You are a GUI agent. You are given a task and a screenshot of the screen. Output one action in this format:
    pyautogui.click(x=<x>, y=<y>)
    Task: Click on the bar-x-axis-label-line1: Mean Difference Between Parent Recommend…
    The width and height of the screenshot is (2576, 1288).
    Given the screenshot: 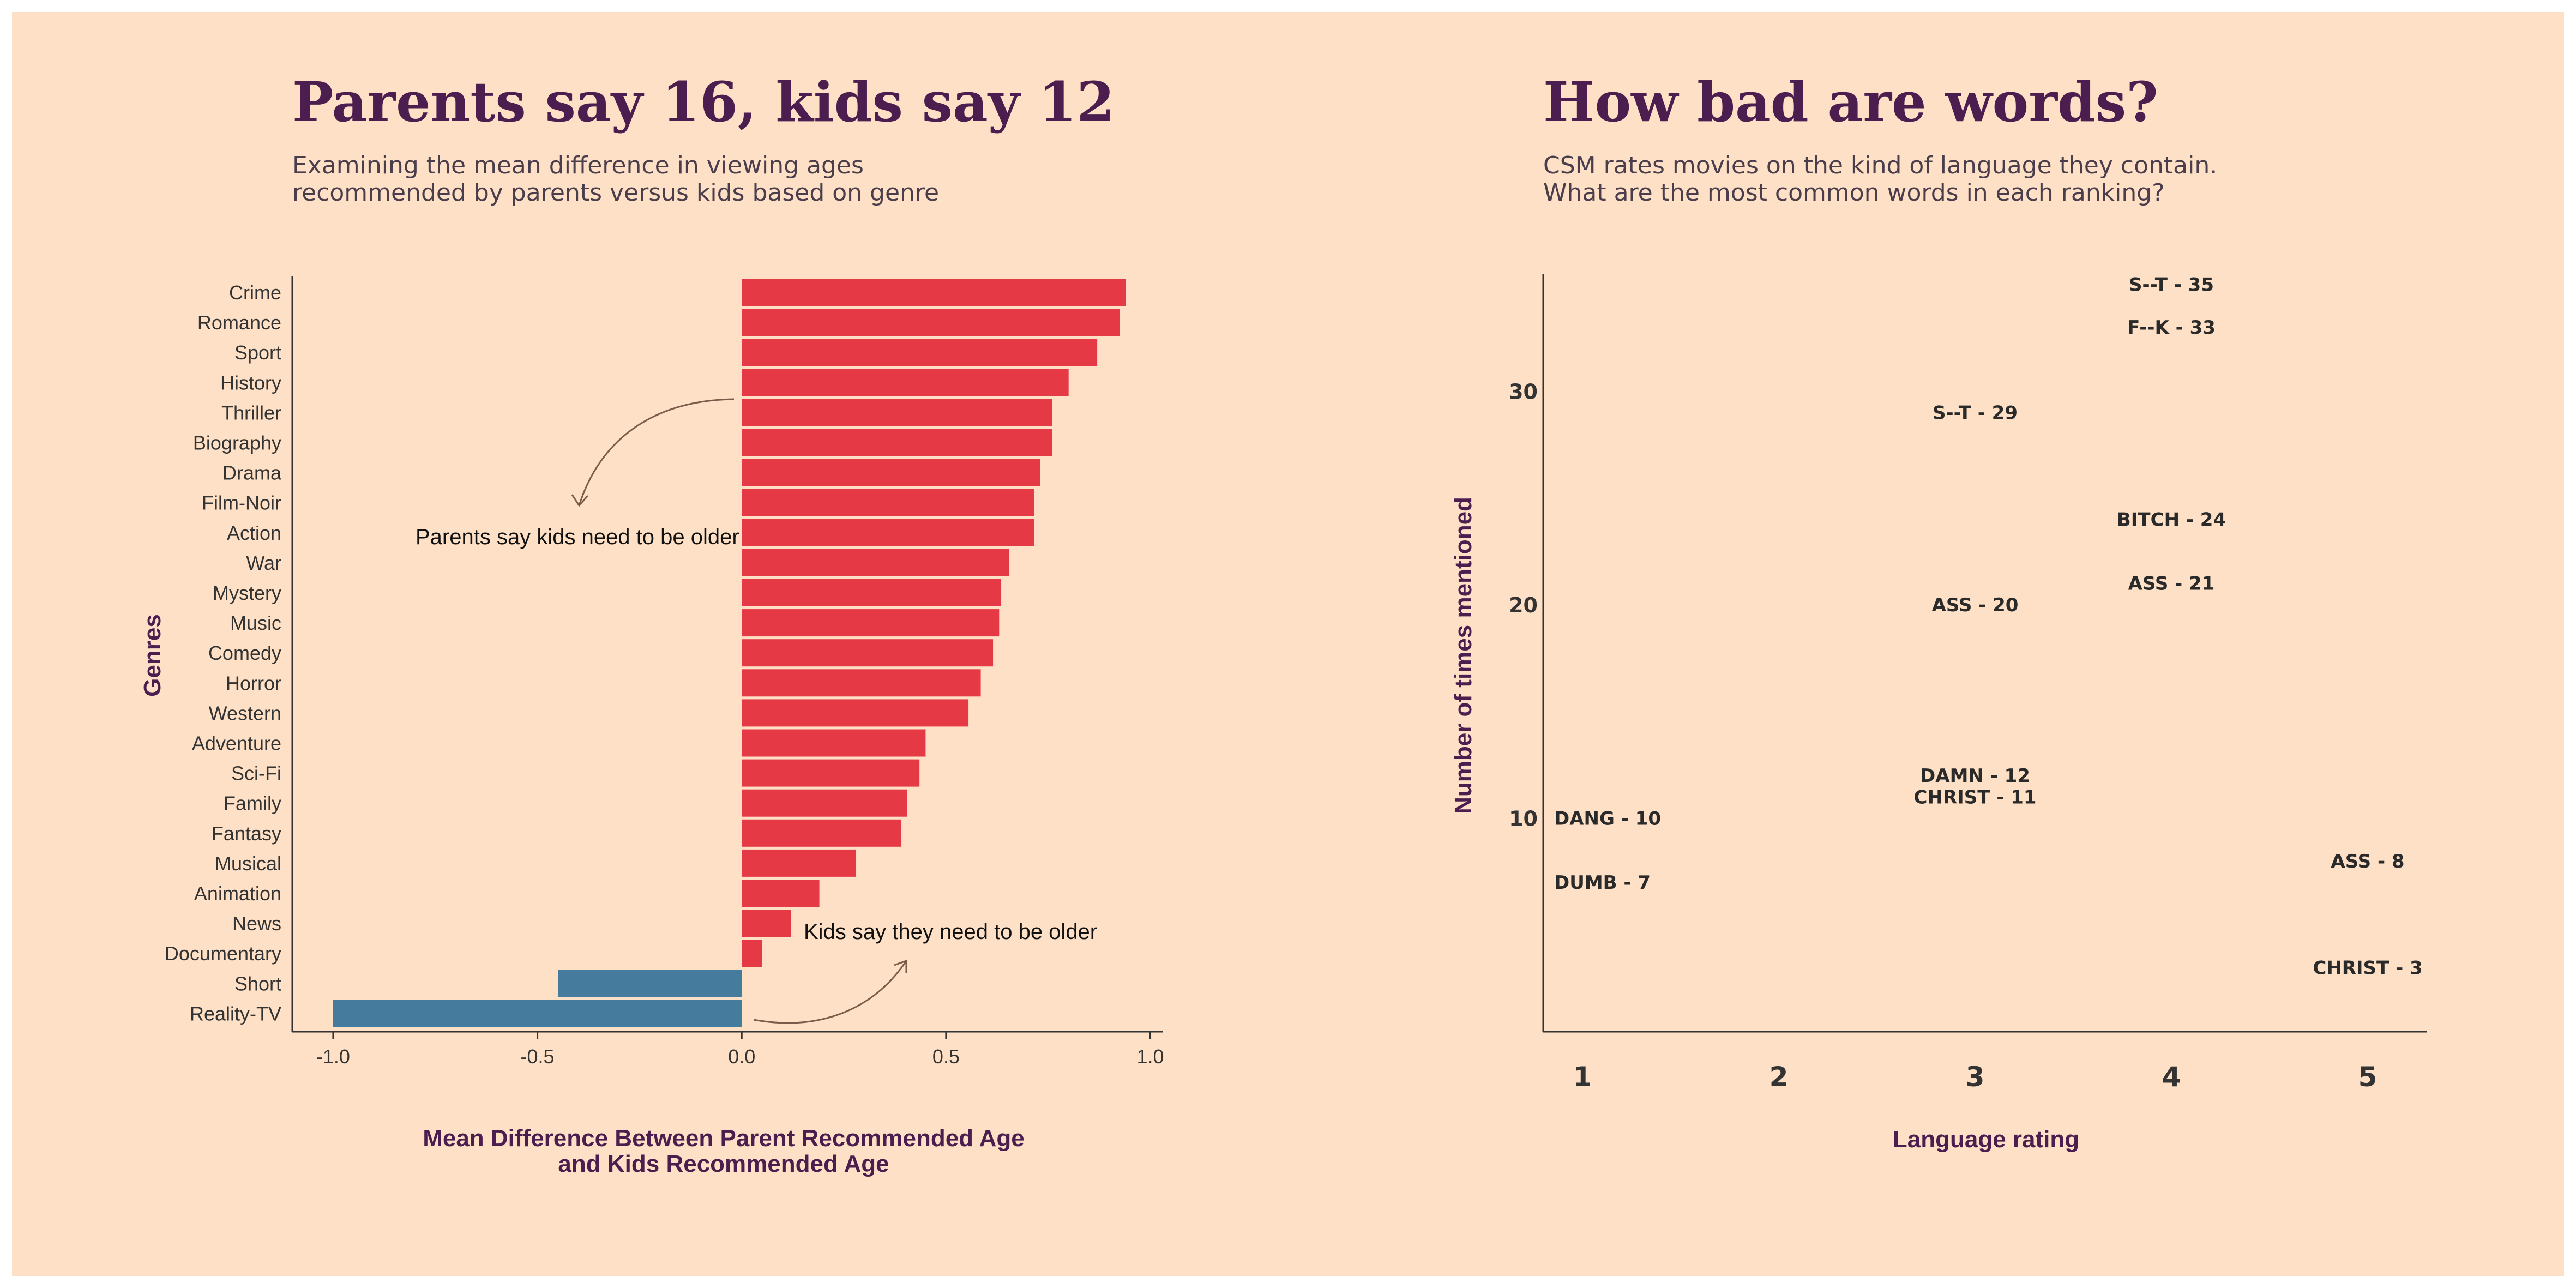 What is the action you would take?
    pyautogui.click(x=724, y=1138)
    